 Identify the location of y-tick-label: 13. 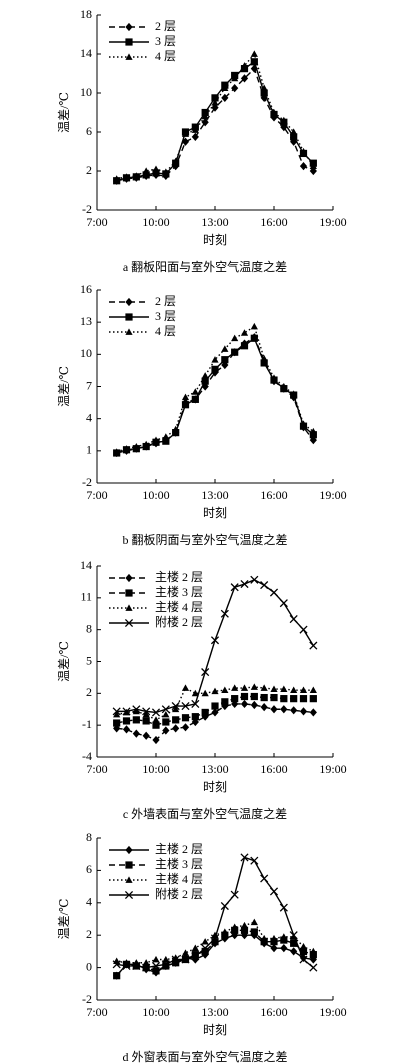
(86, 321).